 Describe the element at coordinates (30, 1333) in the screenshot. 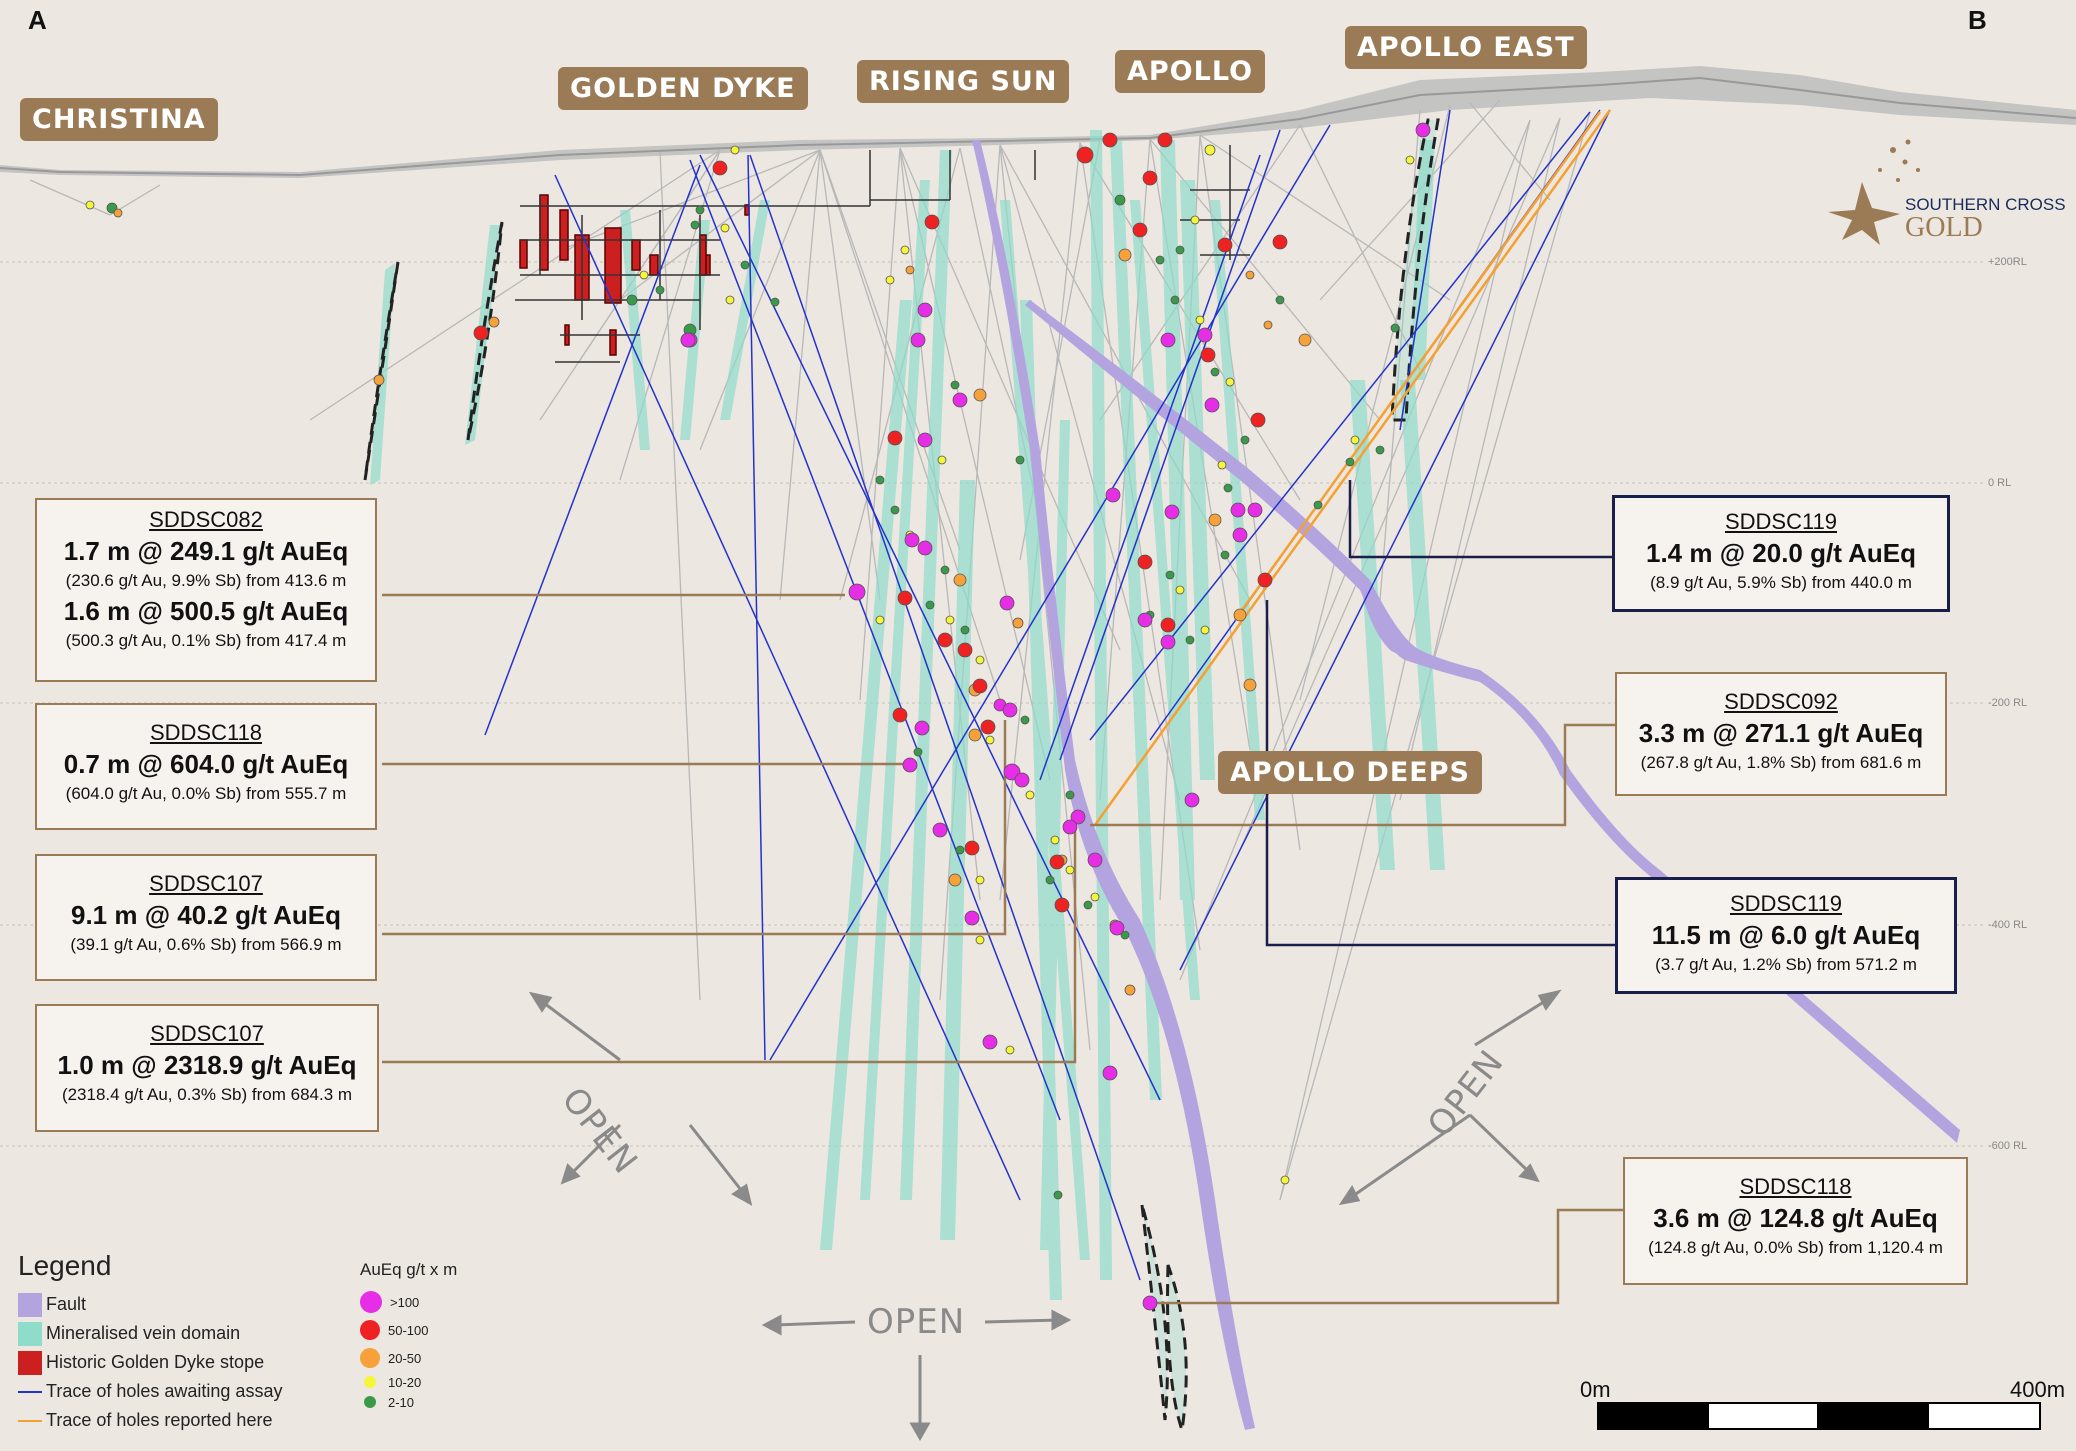

I see `vein-domain-swatch` at that location.